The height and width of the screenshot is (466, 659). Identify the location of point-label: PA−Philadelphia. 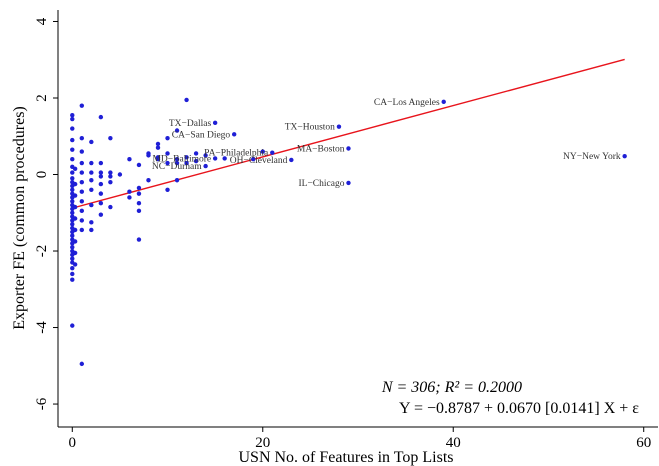
(236, 154).